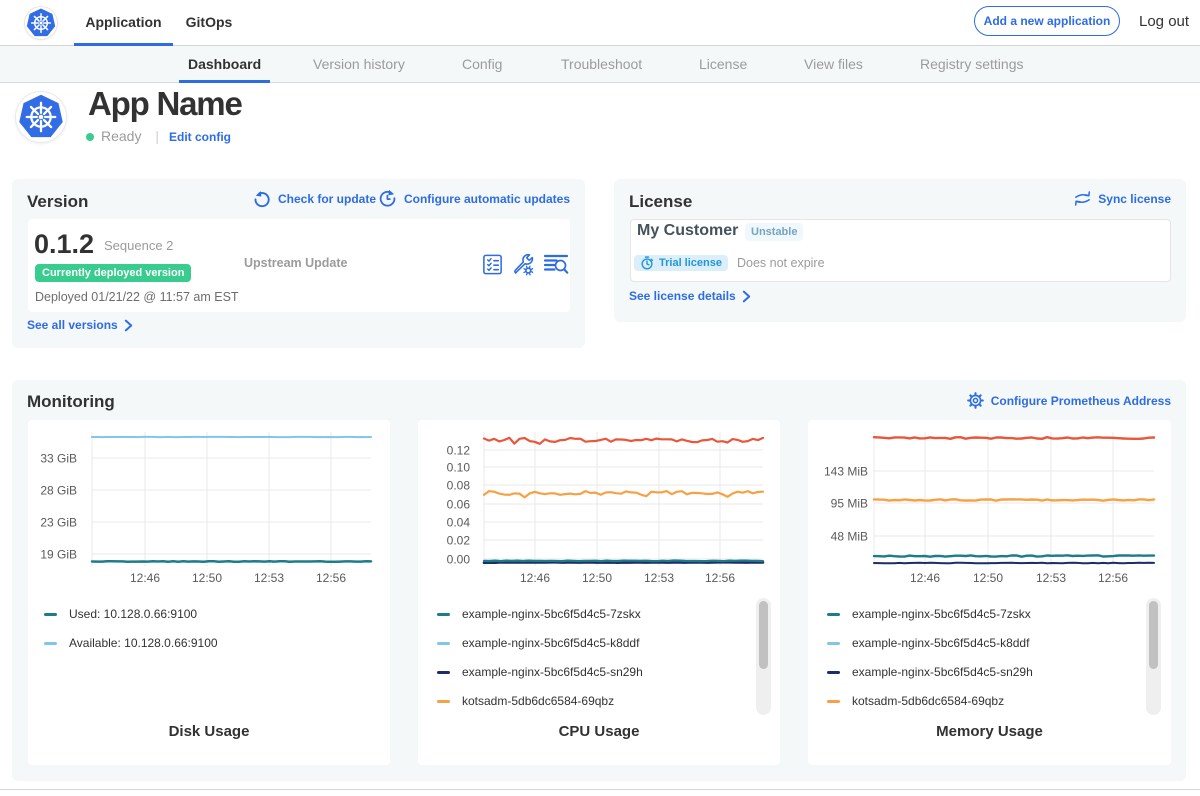 The width and height of the screenshot is (1200, 796). Describe the element at coordinates (846, 472) in the screenshot. I see `svg-text: 143 MiB` at that location.